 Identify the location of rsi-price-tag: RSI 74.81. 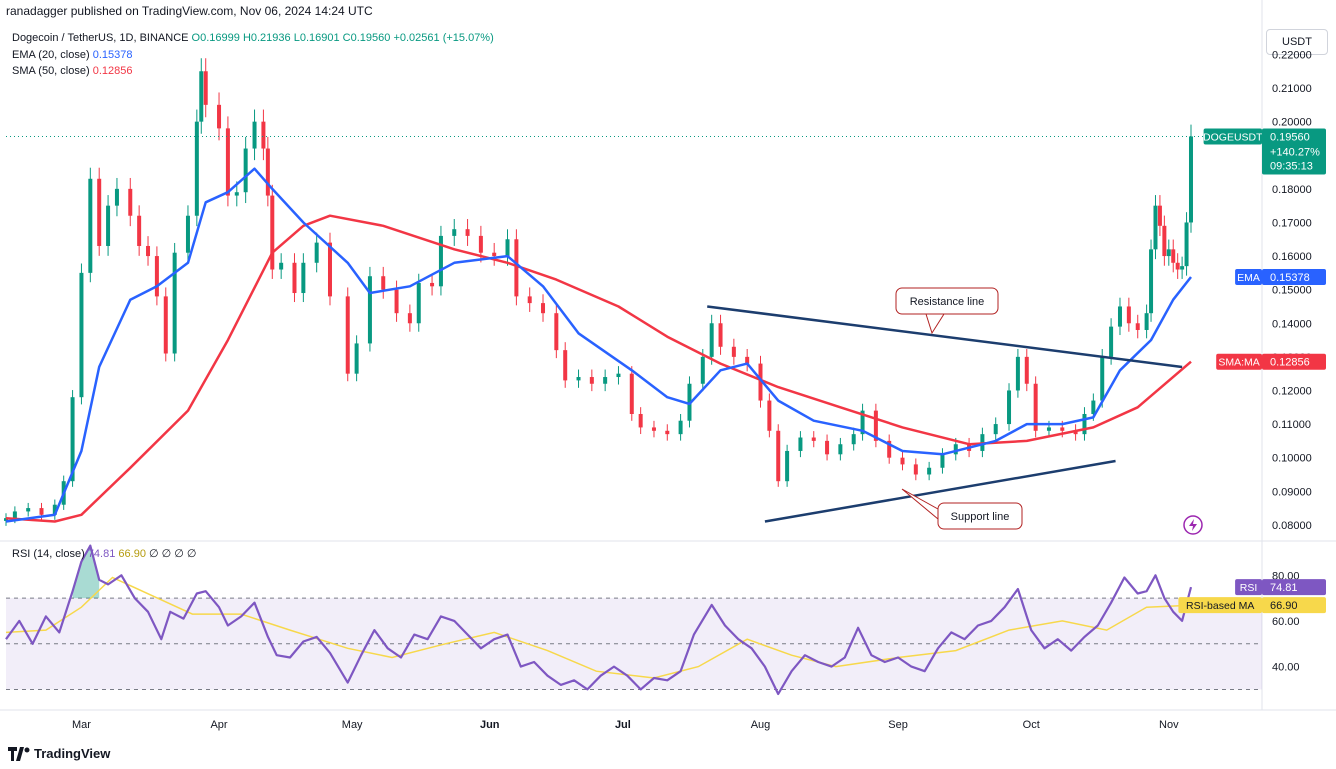
(1280, 587).